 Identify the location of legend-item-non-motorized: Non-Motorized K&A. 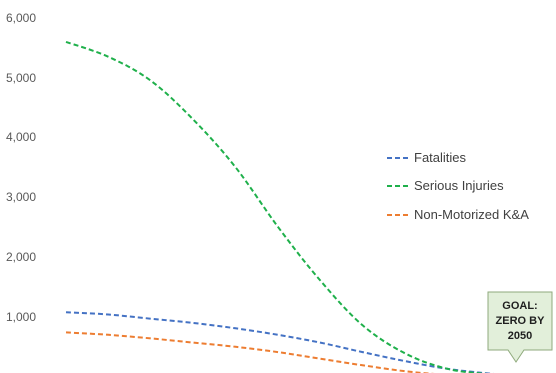
(458, 214).